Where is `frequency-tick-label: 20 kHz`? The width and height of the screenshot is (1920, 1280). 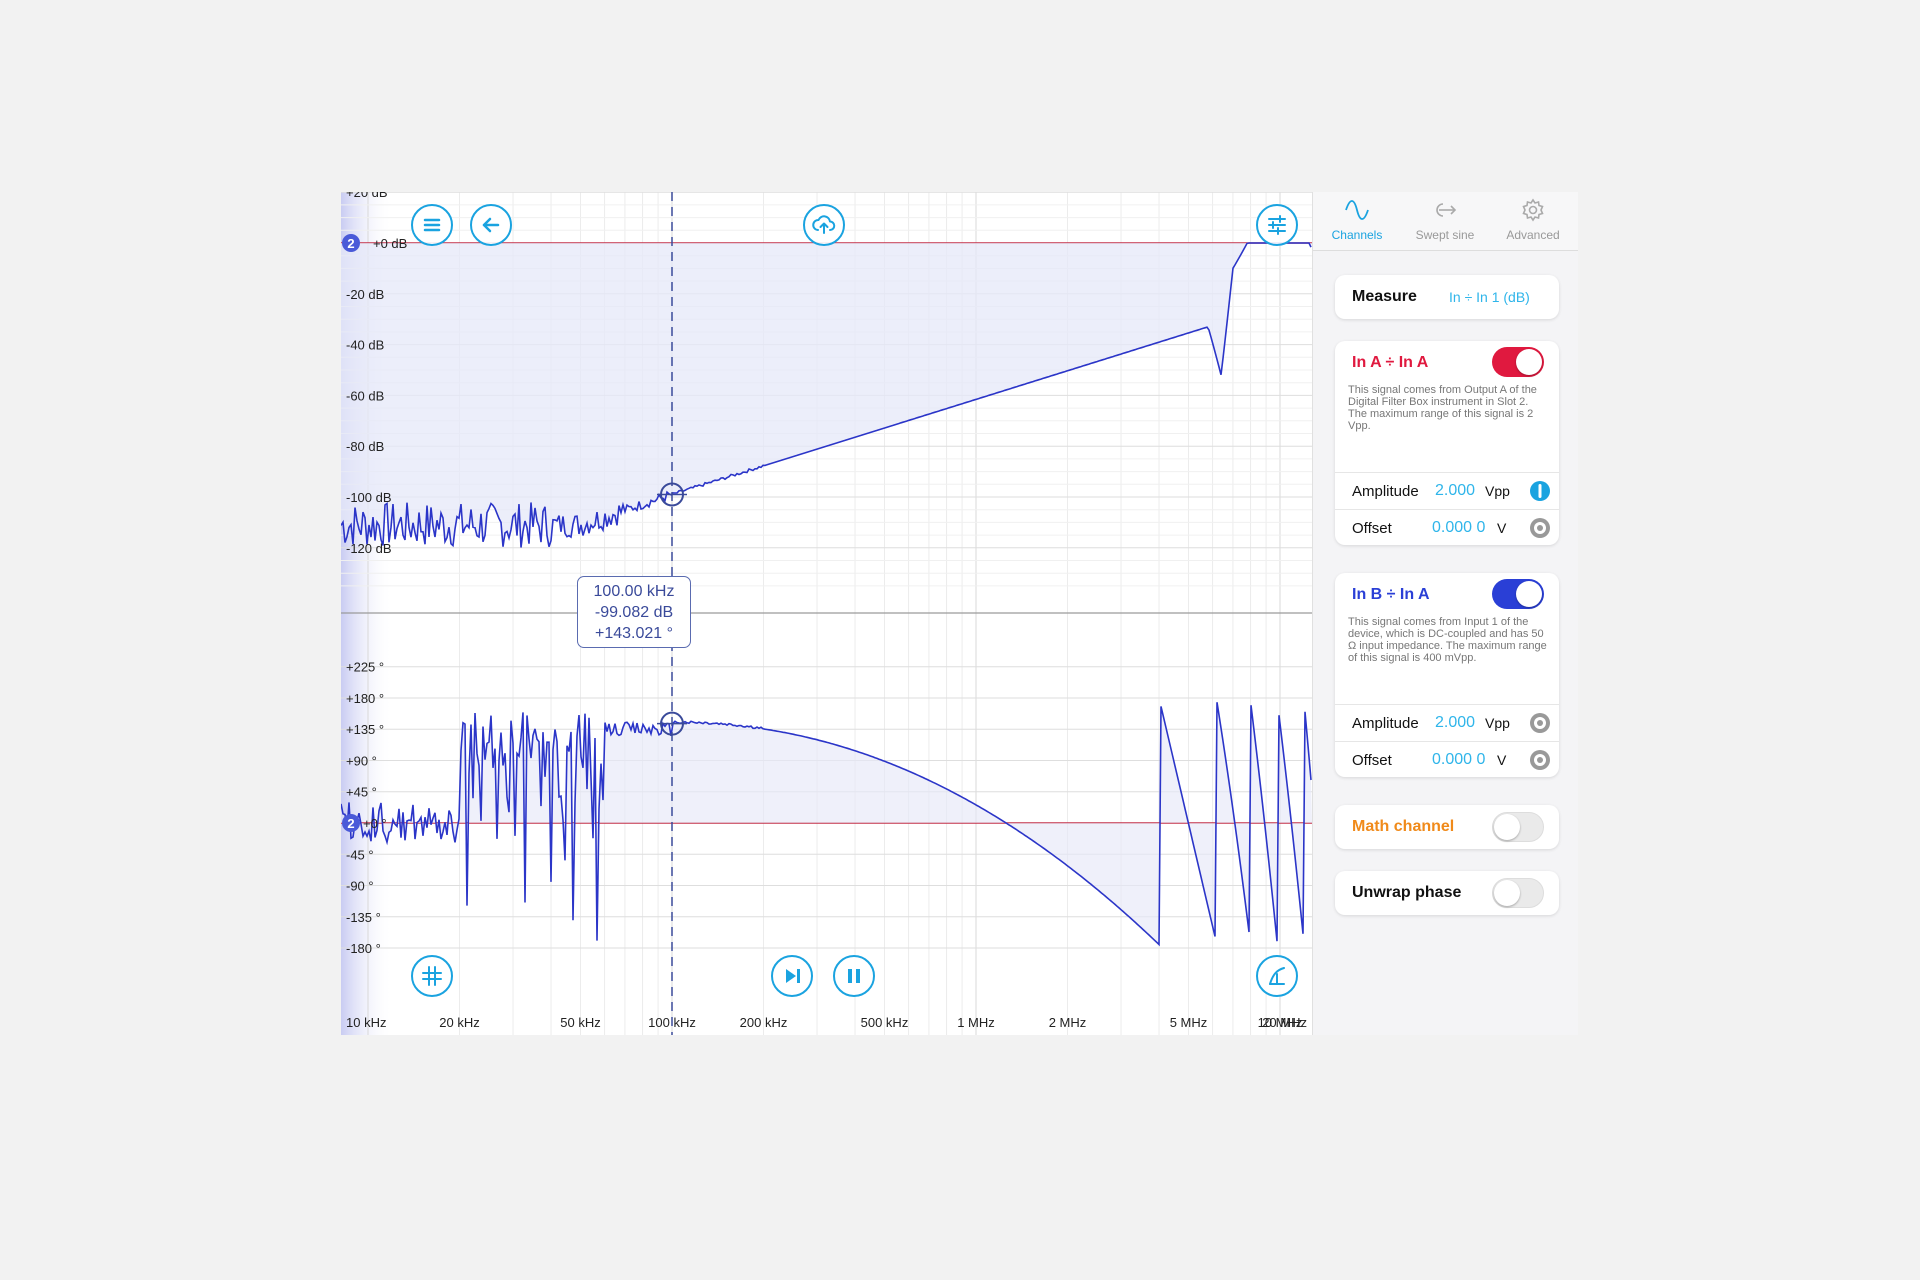
frequency-tick-label: 20 kHz is located at coordinates (459, 1022).